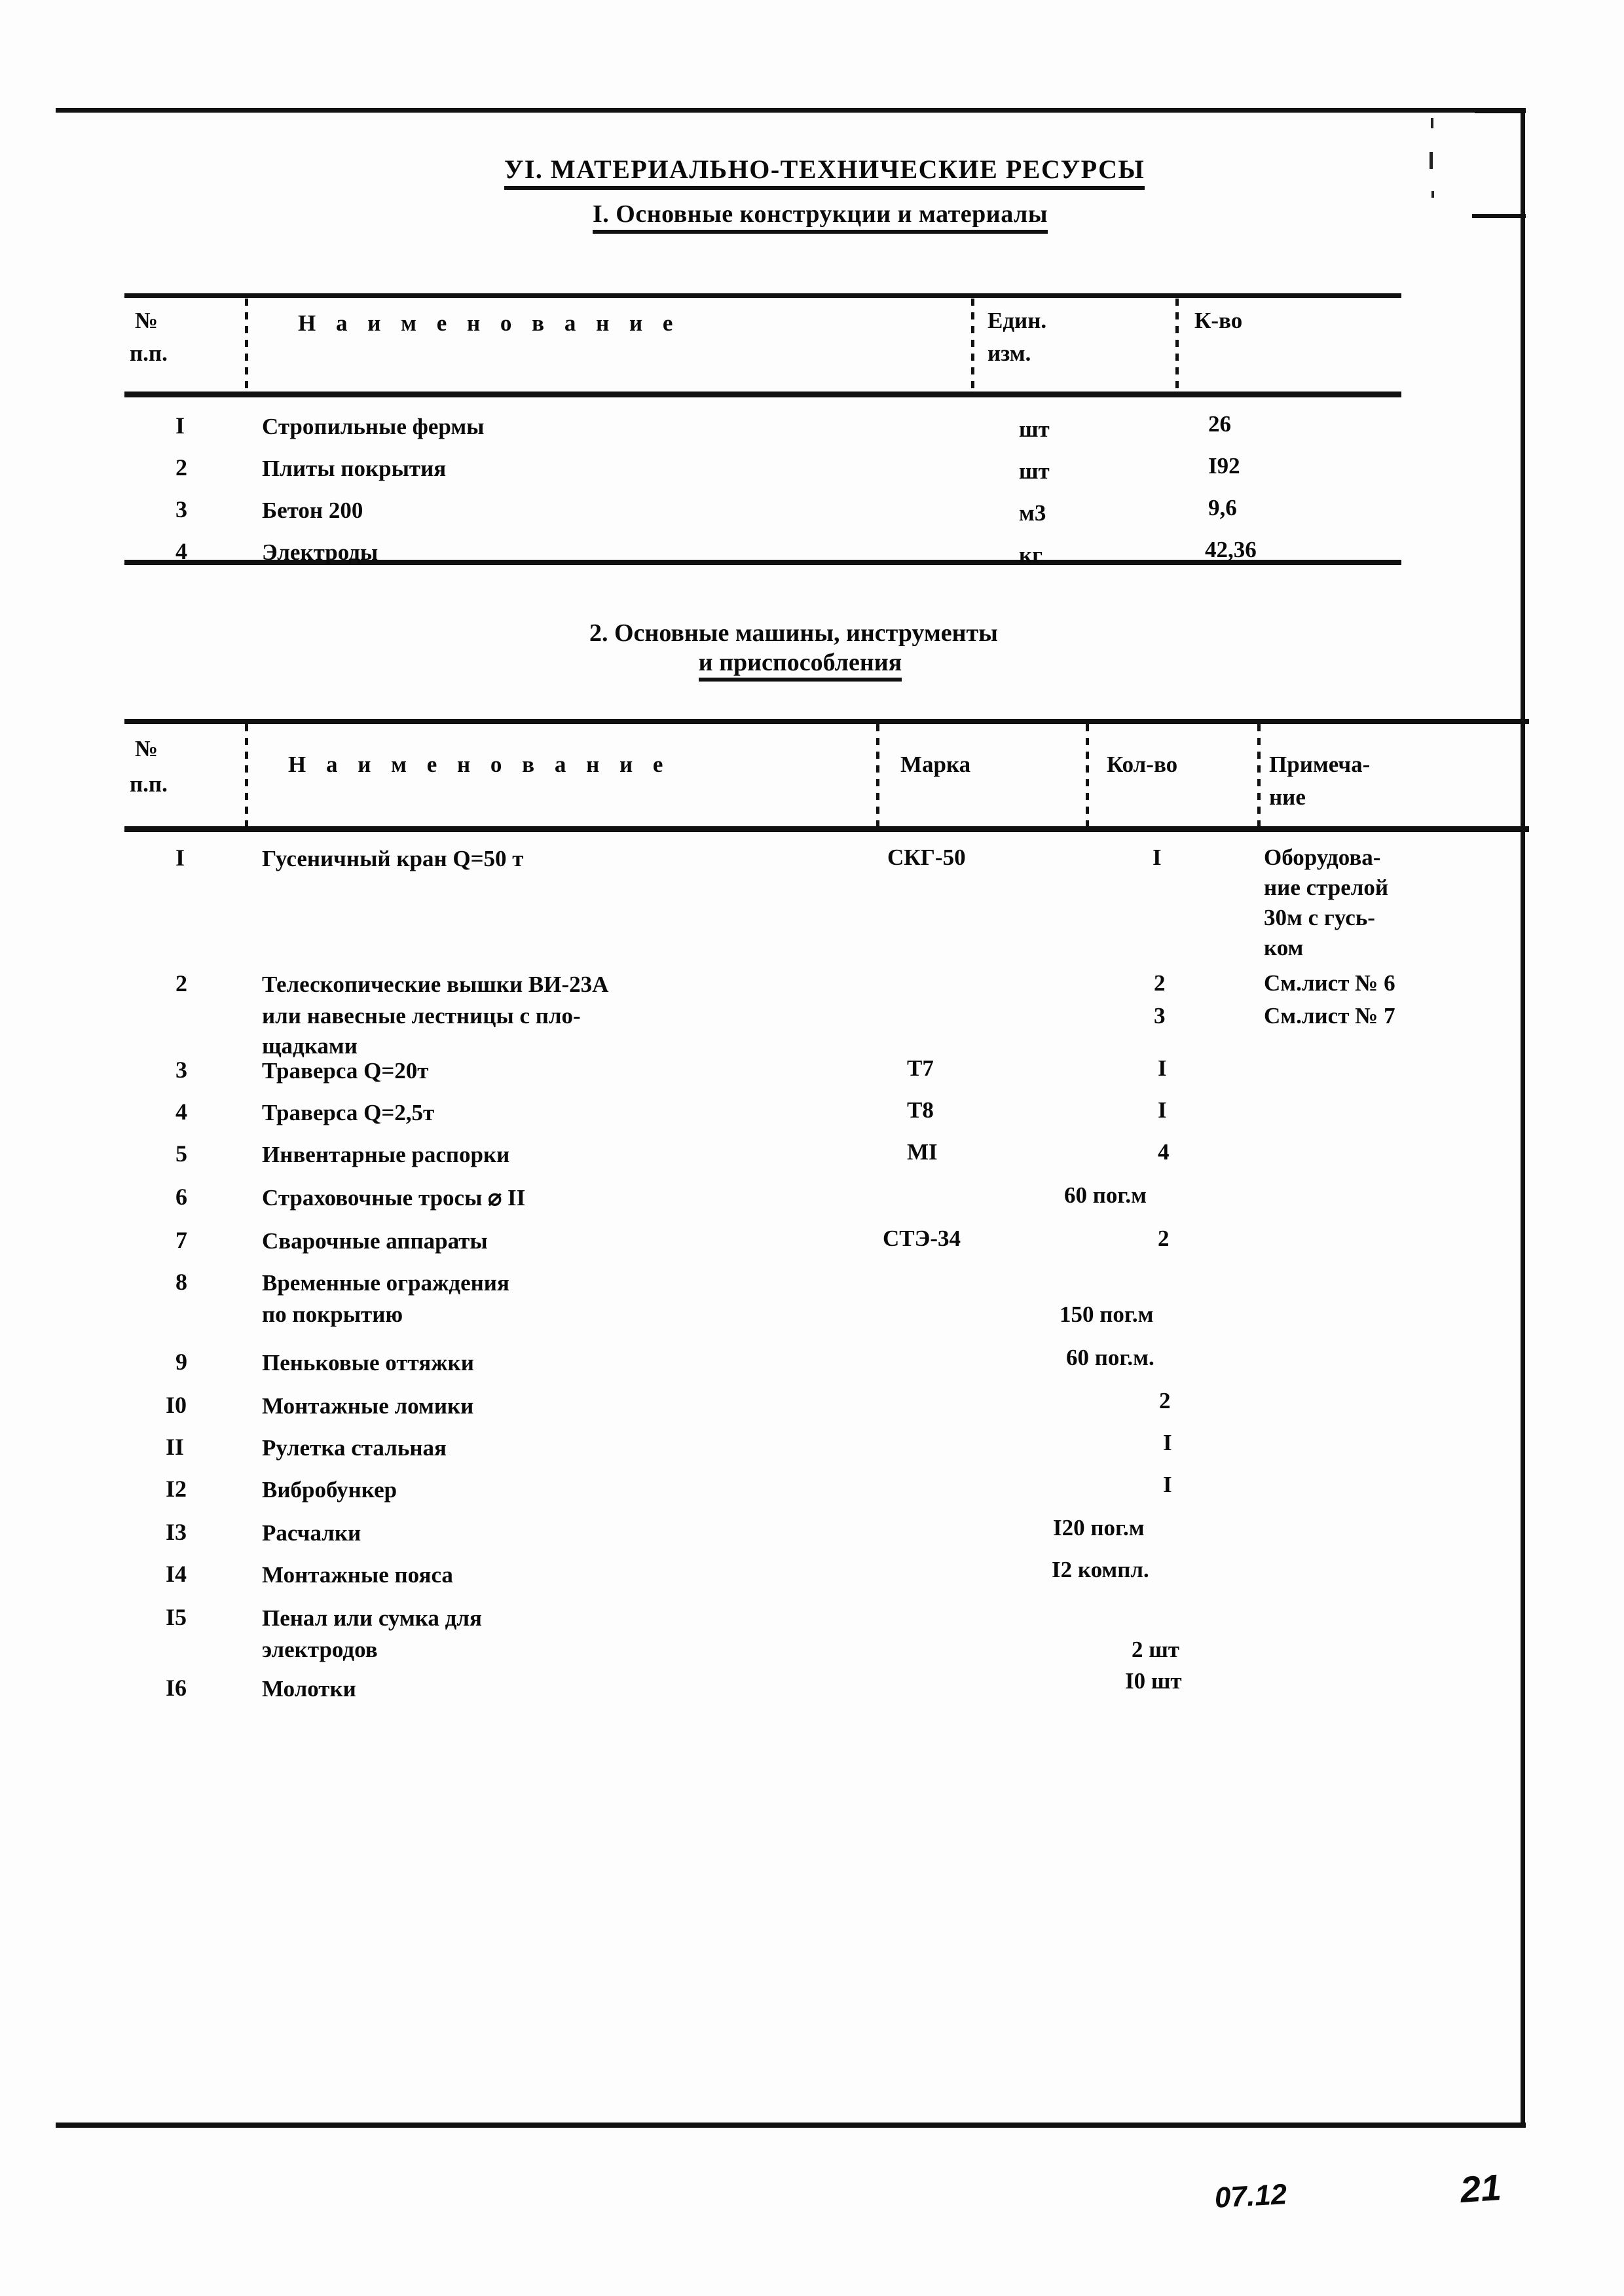  I want to click on section-title-text: УІ. МАТЕРИАЛЬНО-ТЕХНИЧЕСКИЕ РЕСУРСЫ, so click(824, 172).